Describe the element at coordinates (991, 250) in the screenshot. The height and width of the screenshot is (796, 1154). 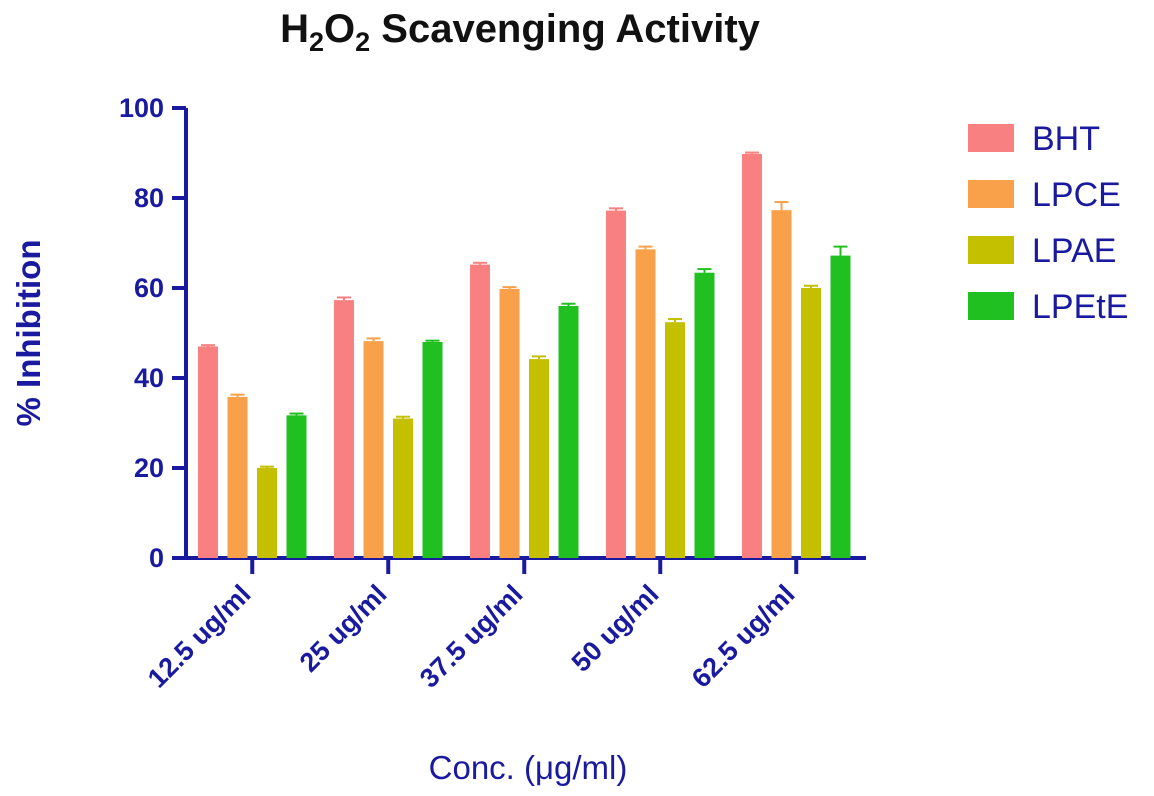
I see `legend-swatch-lpae` at that location.